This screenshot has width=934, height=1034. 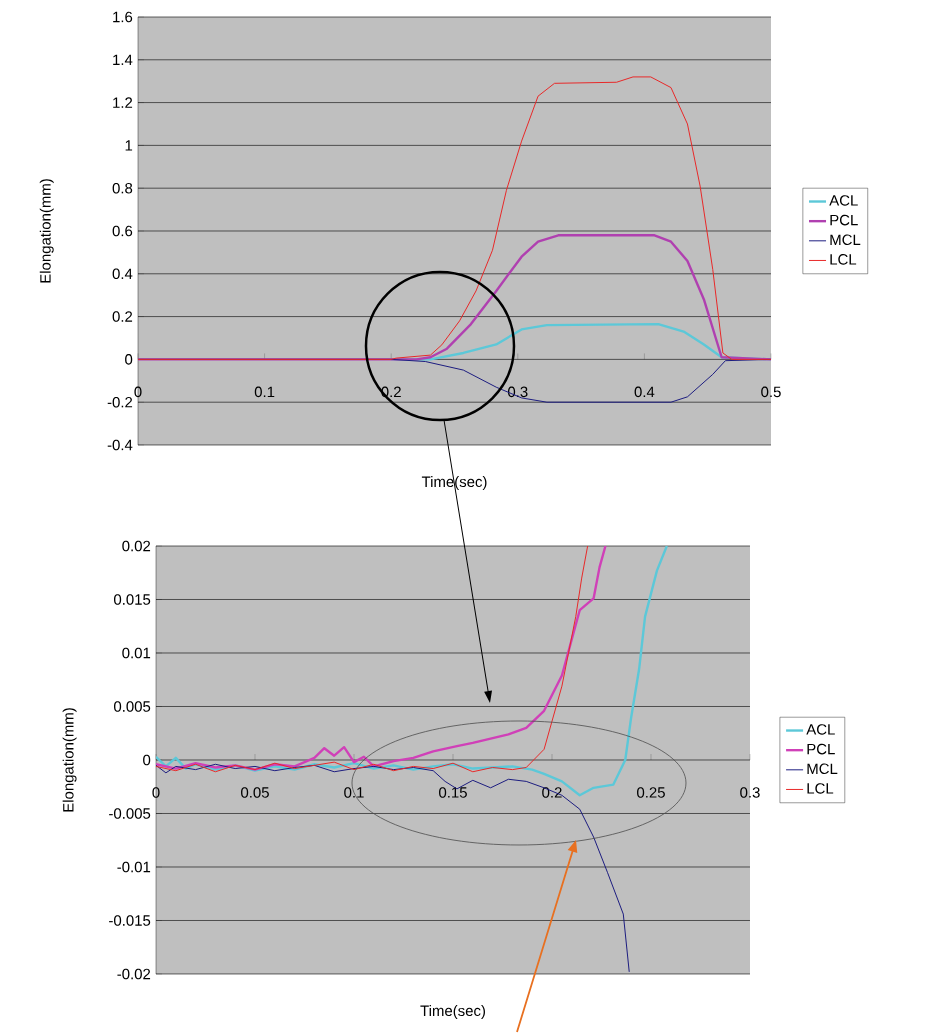 I want to click on y-tick-label: -0.015, so click(x=130, y=920).